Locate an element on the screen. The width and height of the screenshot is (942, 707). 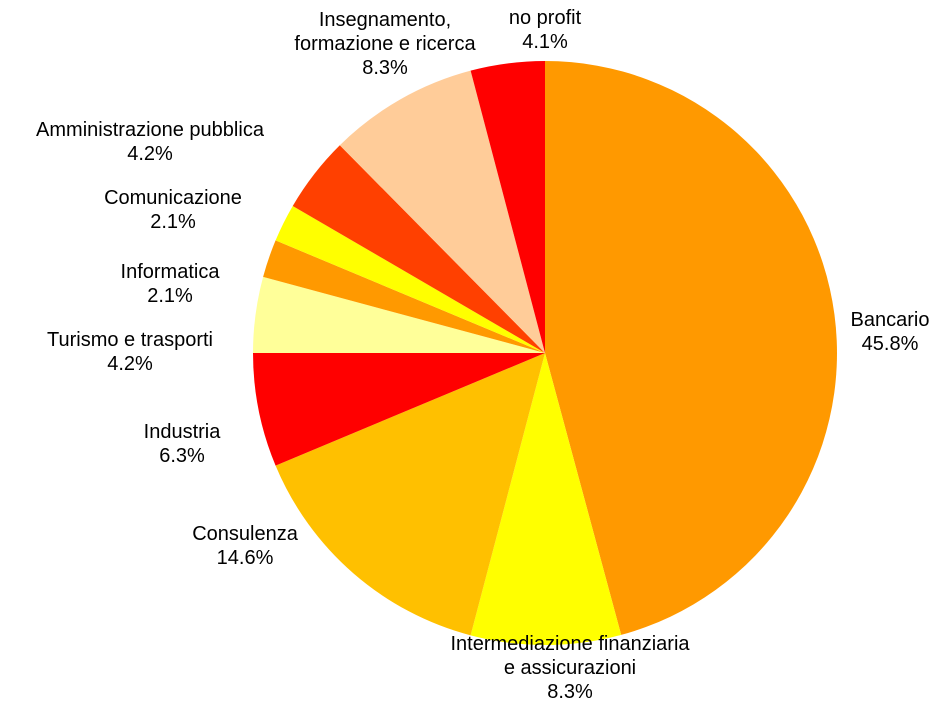
slice-label: Bancario is located at coordinates (890, 320).